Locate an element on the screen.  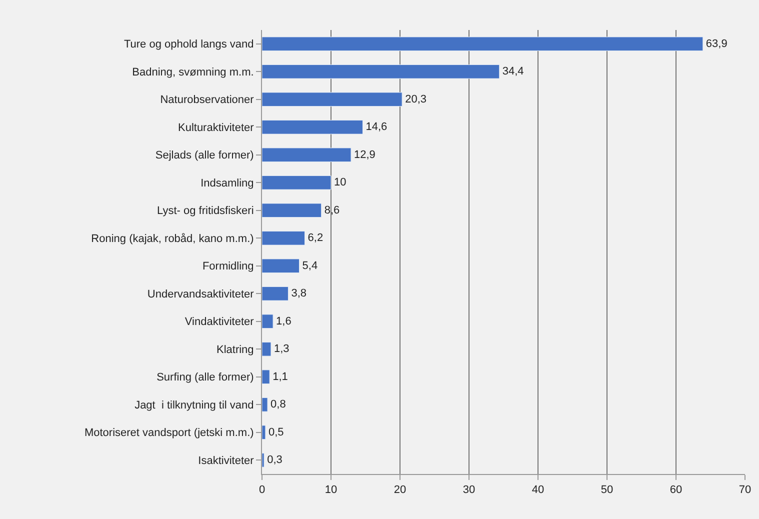
y-tick-label: Klatring is located at coordinates (235, 350).